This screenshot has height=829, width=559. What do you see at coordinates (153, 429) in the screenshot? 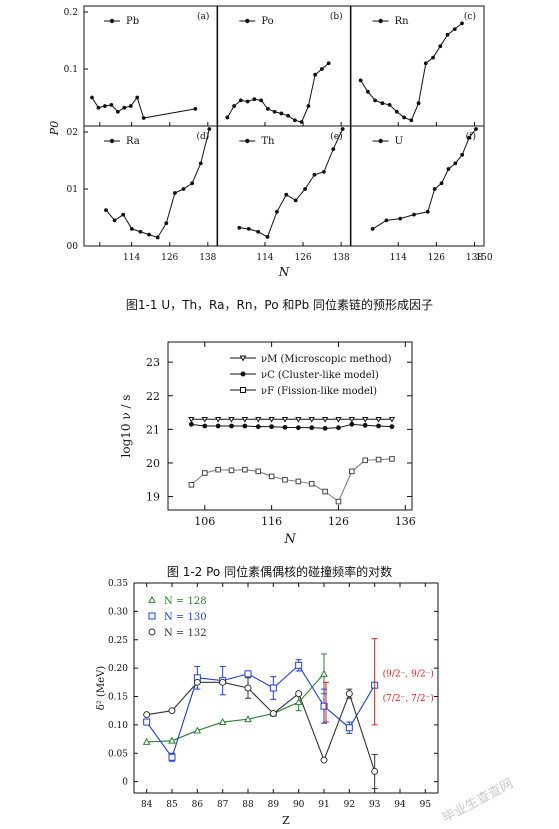
I see `fig2-ytick-label: 21` at bounding box center [153, 429].